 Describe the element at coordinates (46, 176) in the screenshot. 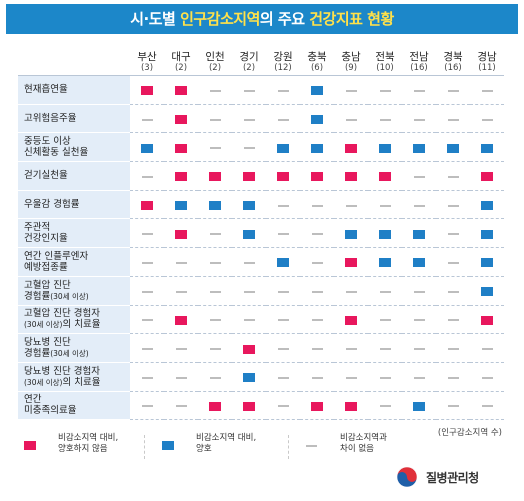

I see `indicator-label-line: 걷기실천율` at that location.